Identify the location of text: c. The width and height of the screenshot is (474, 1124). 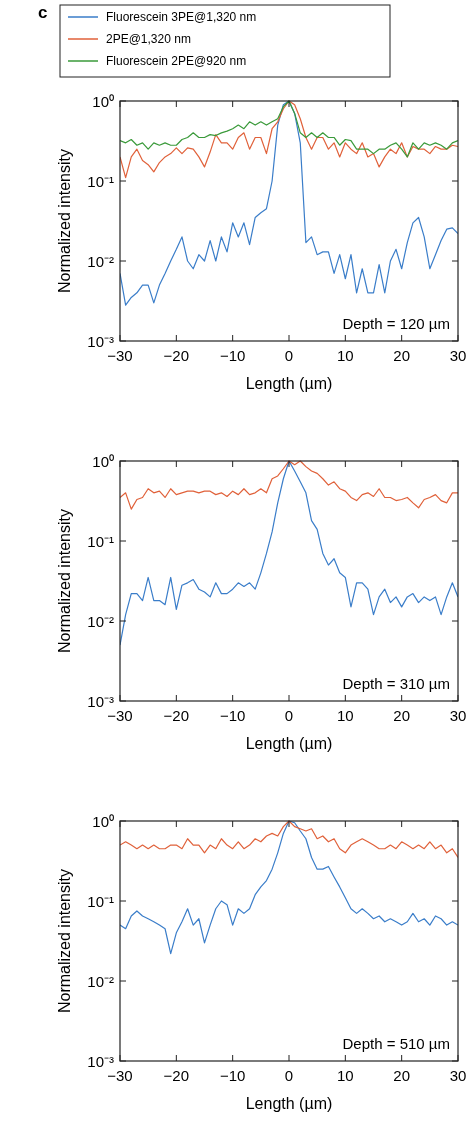
(43, 12).